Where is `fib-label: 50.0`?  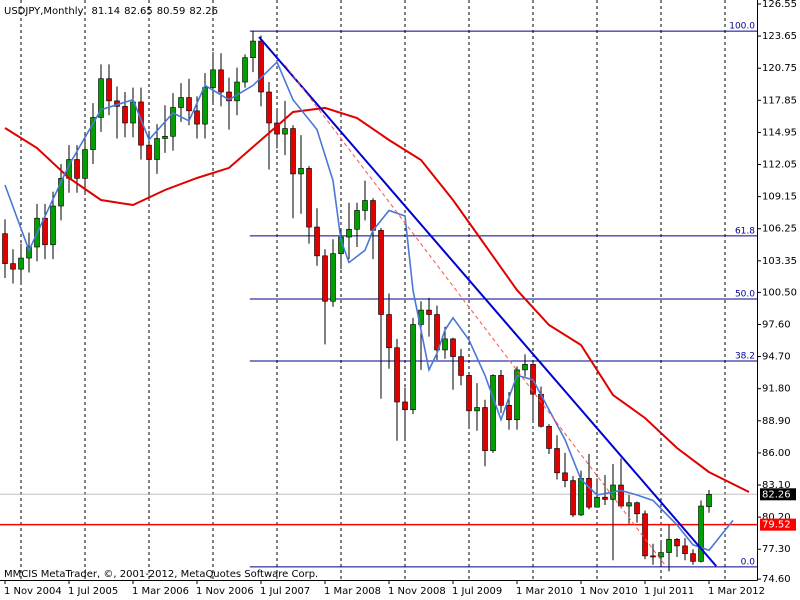 fib-label: 50.0 is located at coordinates (745, 295).